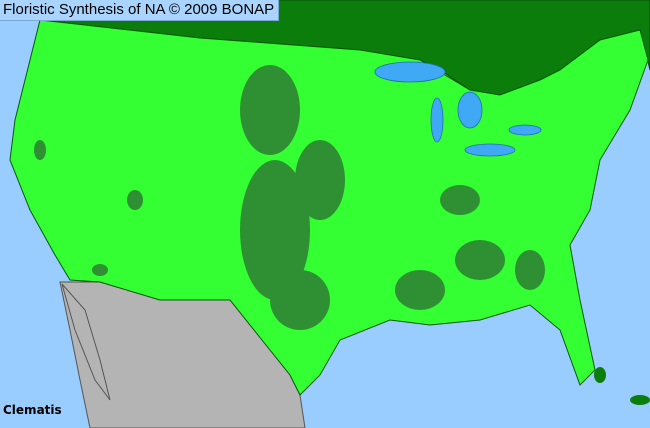  What do you see at coordinates (458, 109) in the screenshot?
I see `great-lakes` at bounding box center [458, 109].